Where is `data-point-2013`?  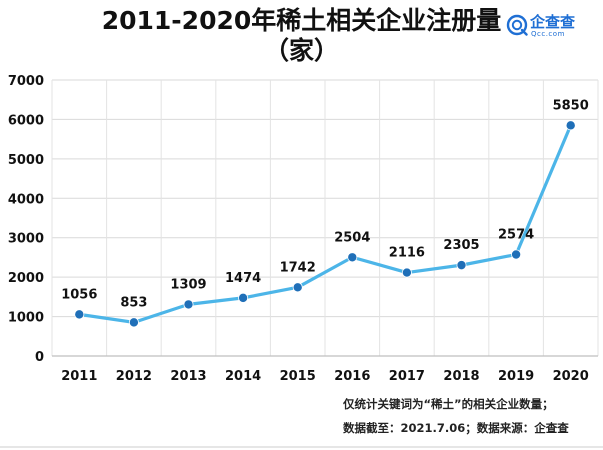
data-point-2013 is located at coordinates (188, 304).